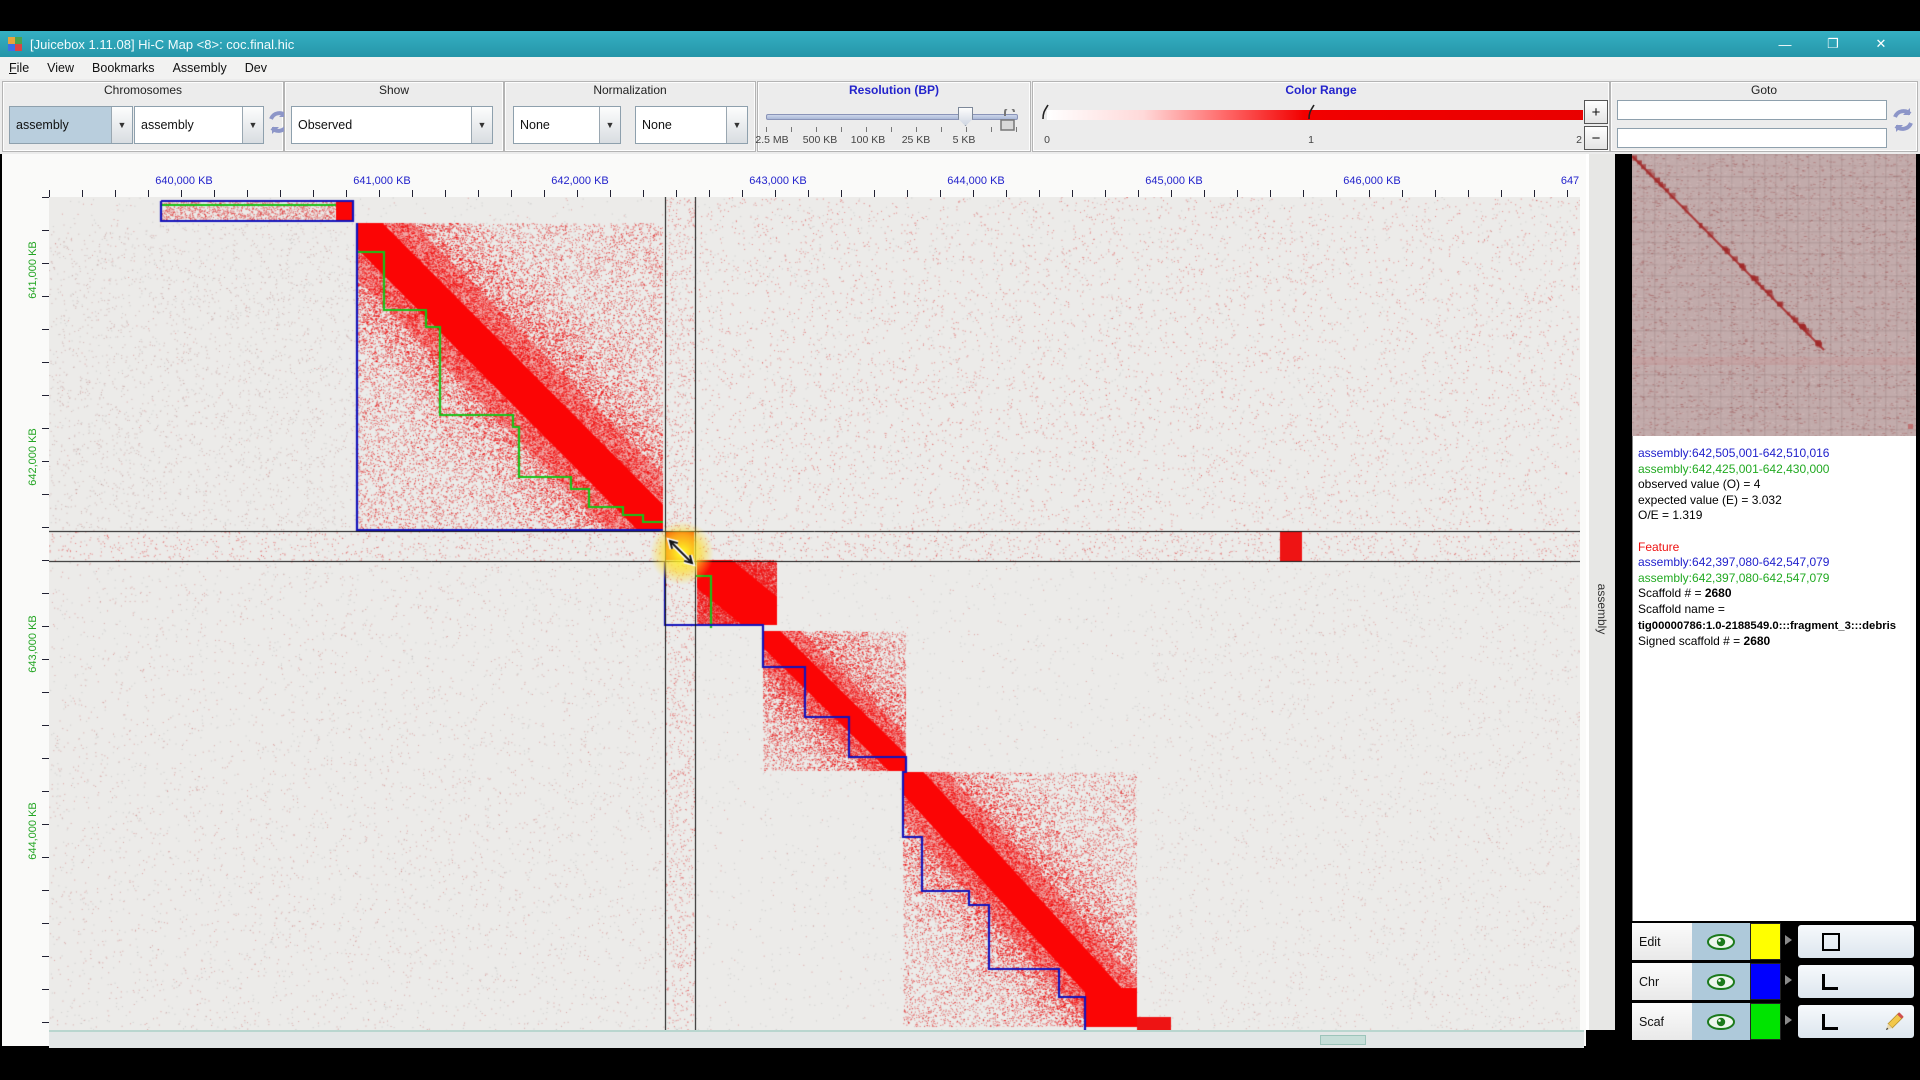  What do you see at coordinates (916, 140) in the screenshot?
I see `resolution-tick-label: 25 KB` at bounding box center [916, 140].